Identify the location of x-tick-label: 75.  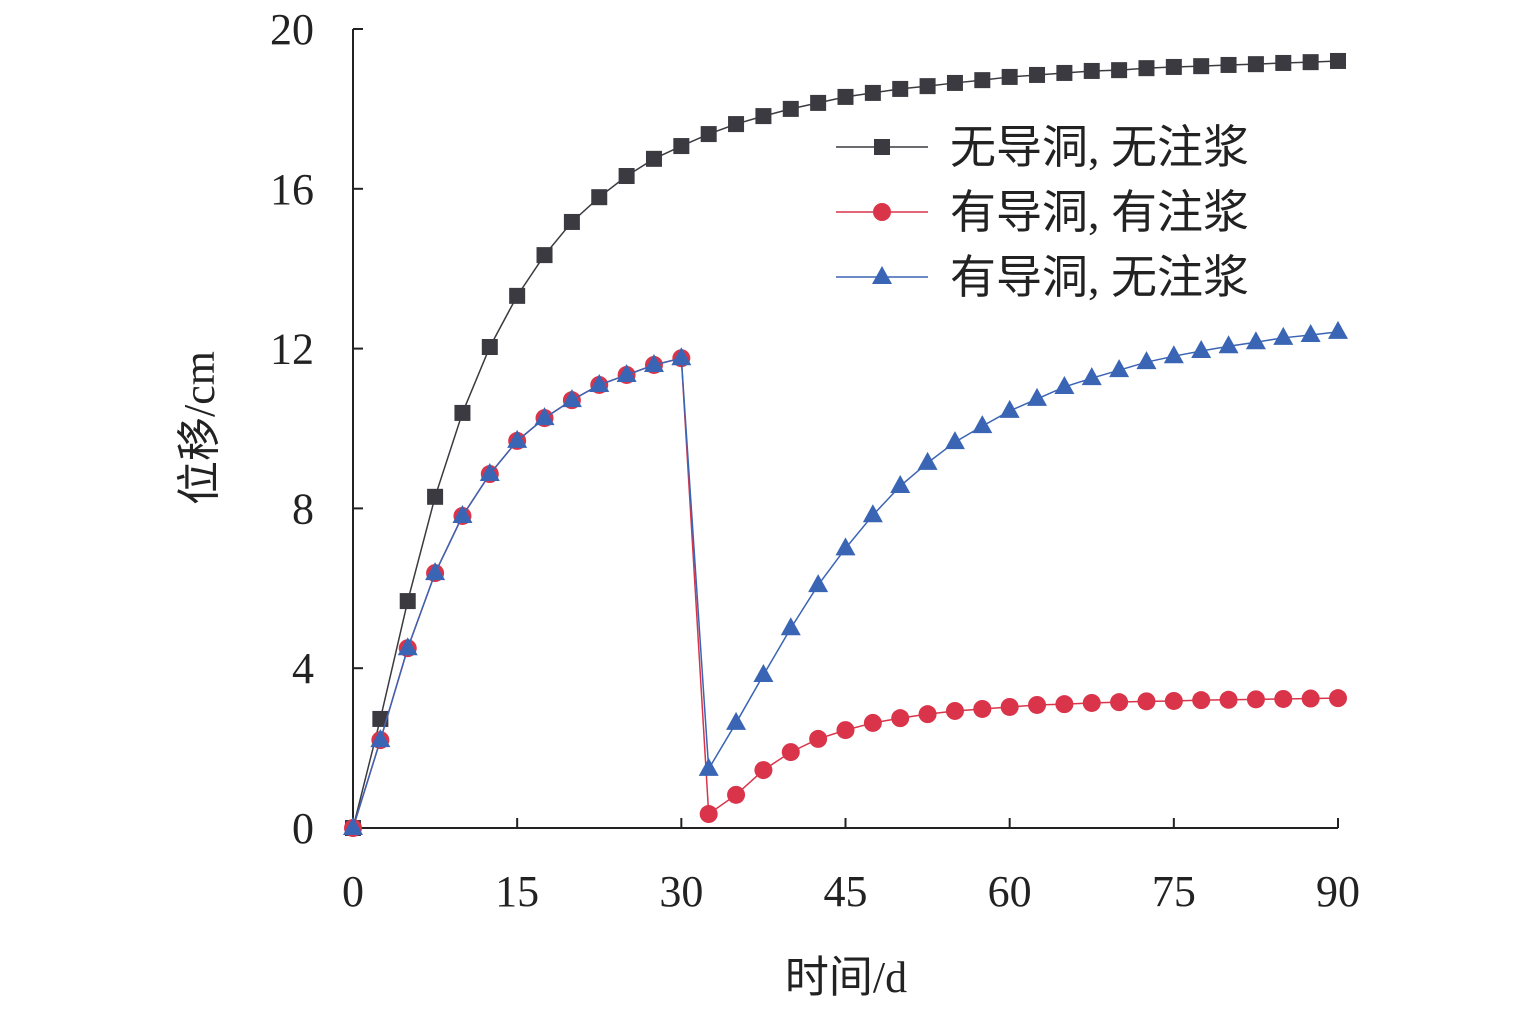
(1174, 891).